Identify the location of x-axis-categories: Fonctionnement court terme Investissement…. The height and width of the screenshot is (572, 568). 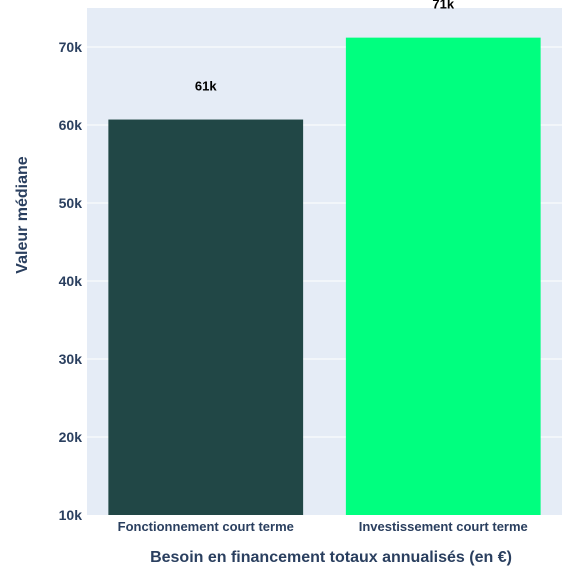
(323, 526).